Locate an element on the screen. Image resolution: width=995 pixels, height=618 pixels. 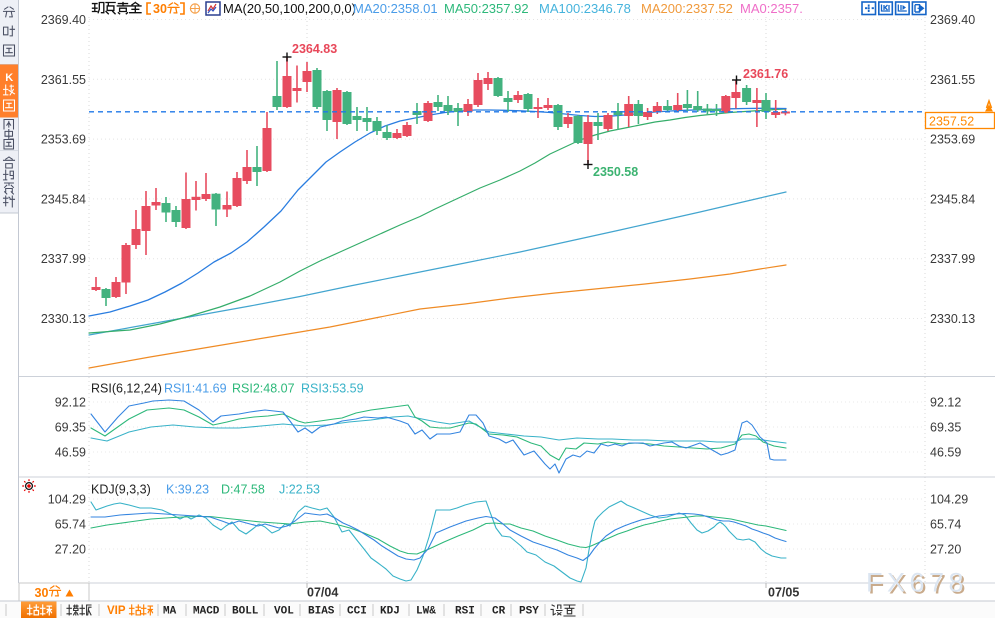
svg-text: MA0:2357. is located at coordinates (771, 8).